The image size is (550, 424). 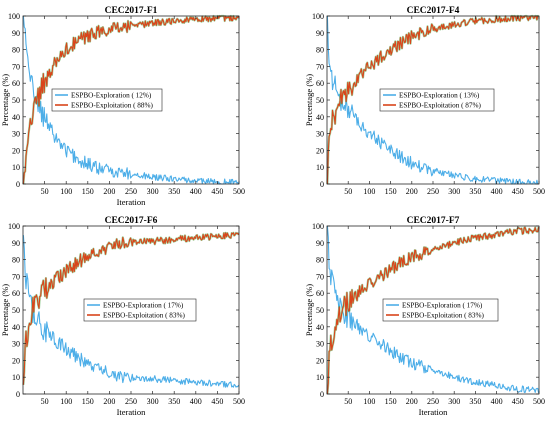 What do you see at coordinates (111, 96) in the screenshot?
I see `legend-label-exploration: ESPBO-Exploration ( 12%)` at bounding box center [111, 96].